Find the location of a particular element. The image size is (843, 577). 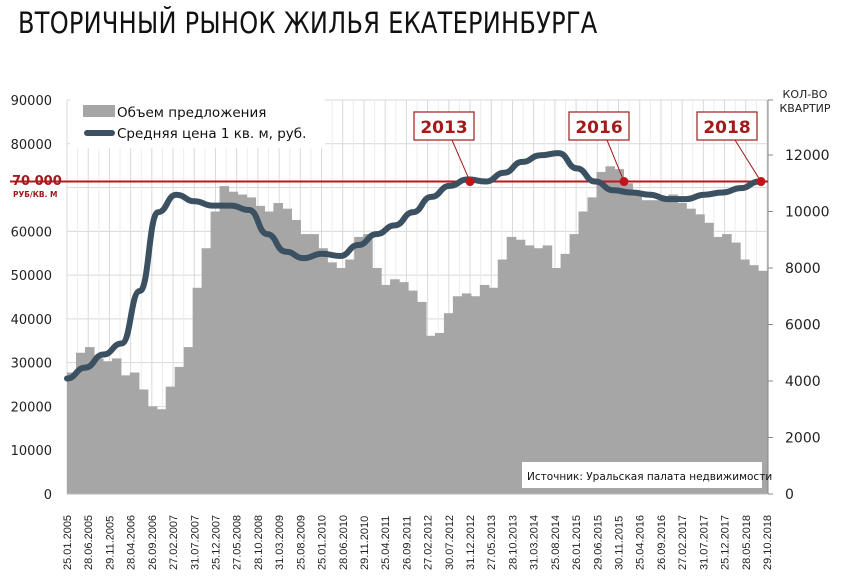

source-text: Источник: Уральская палата недвижимости is located at coordinates (649, 477).